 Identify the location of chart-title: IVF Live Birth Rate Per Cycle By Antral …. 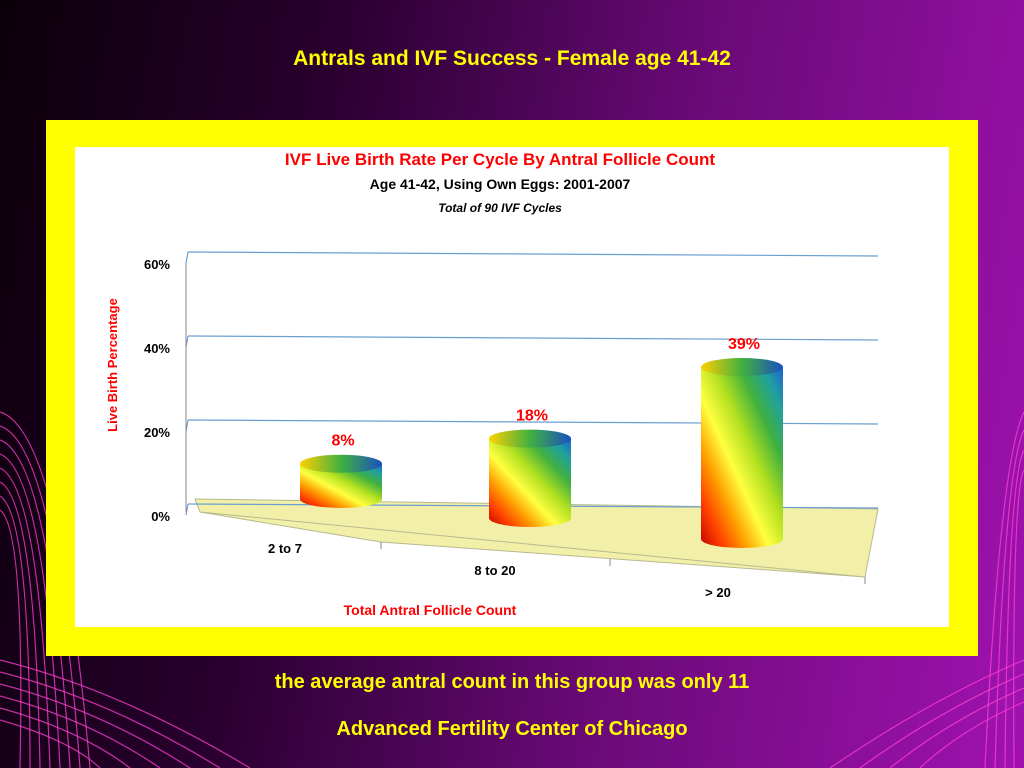
(500, 159).